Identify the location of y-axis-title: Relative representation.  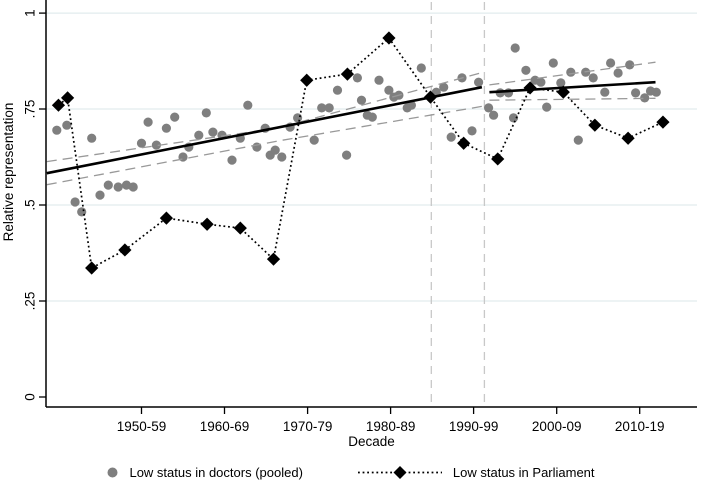
(8, 172).